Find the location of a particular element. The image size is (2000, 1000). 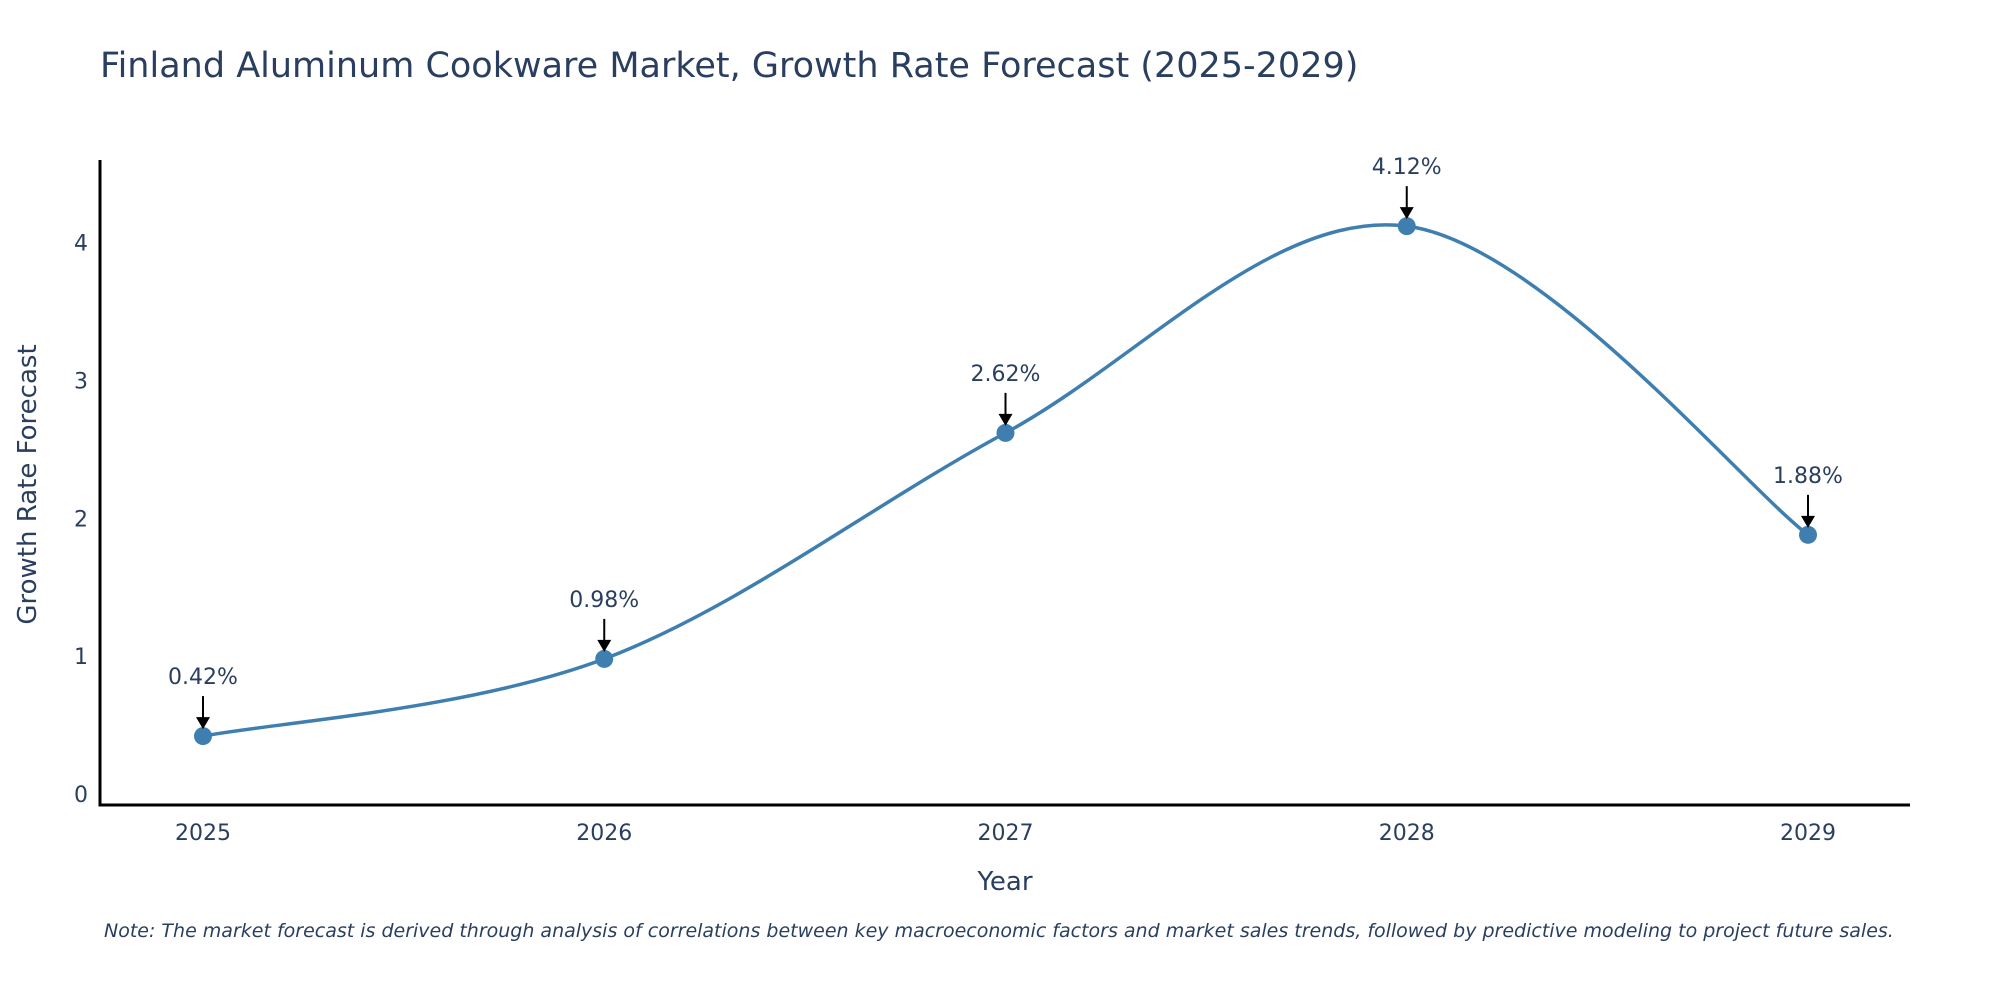

x-tick-label: 2025 is located at coordinates (203, 833).